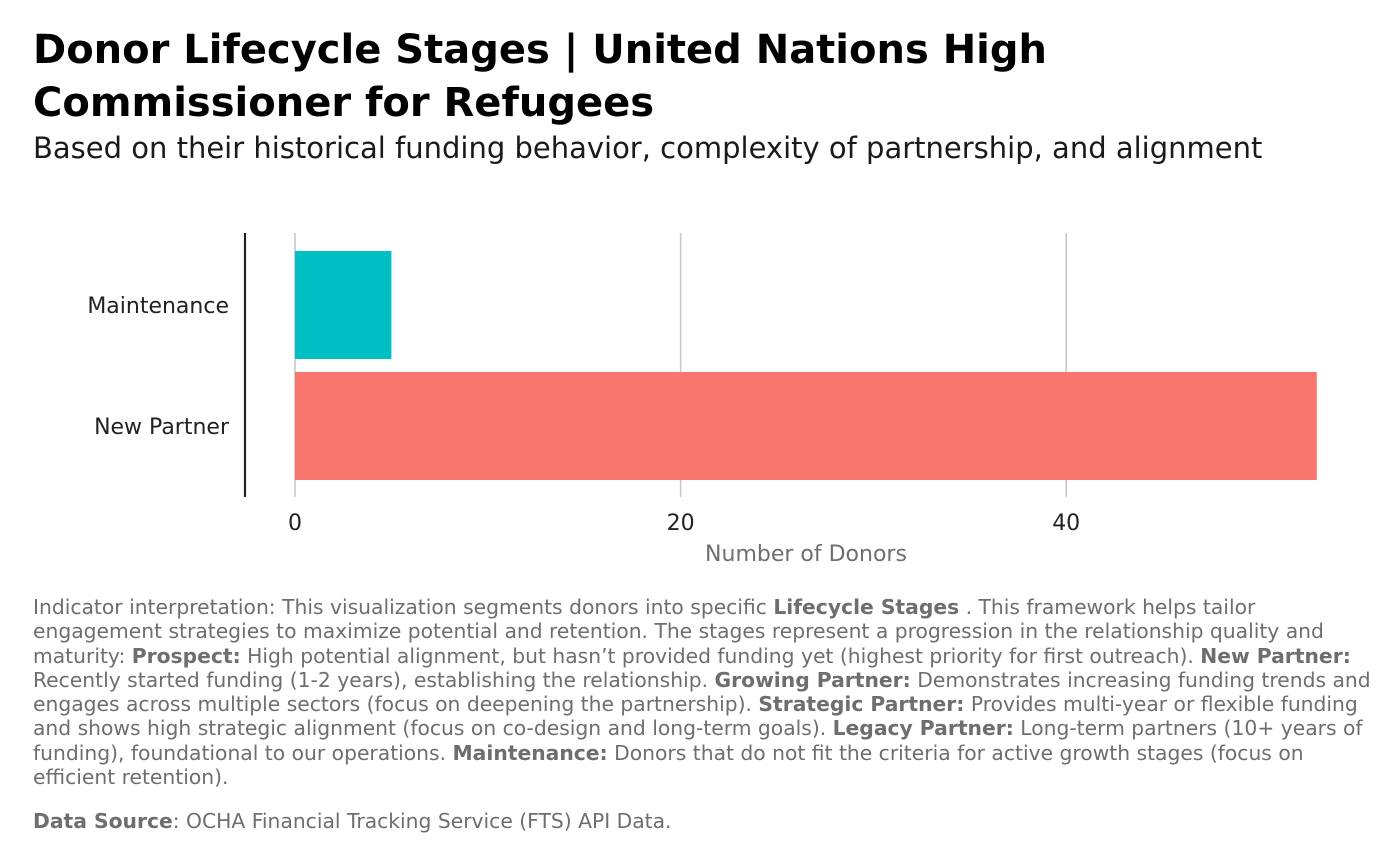 The width and height of the screenshot is (1400, 866). I want to click on caption-term: Maintenance:, so click(530, 752).